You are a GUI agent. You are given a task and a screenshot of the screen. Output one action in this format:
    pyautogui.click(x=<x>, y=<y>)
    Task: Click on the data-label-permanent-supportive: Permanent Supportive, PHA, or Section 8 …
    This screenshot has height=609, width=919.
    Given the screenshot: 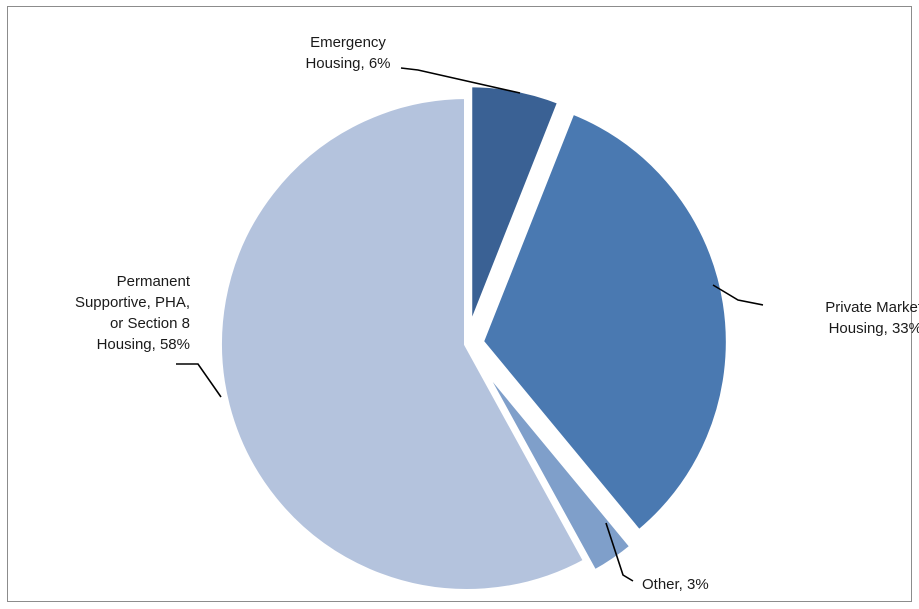 What is the action you would take?
    pyautogui.click(x=132, y=313)
    